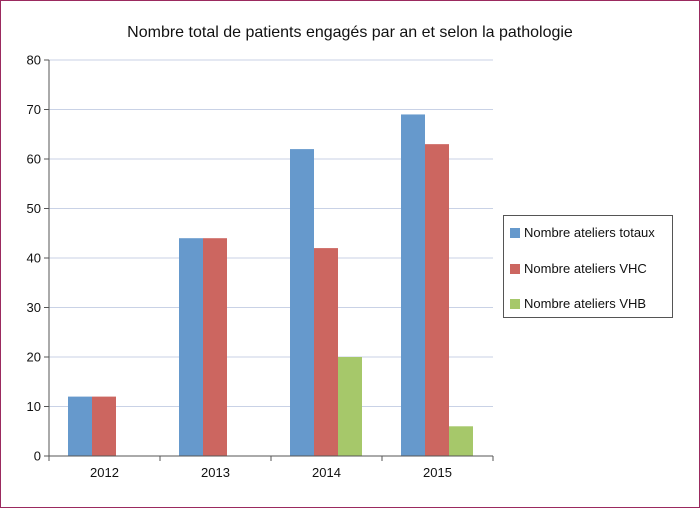 The width and height of the screenshot is (700, 508). I want to click on y-tick-label: 0, so click(37, 456).